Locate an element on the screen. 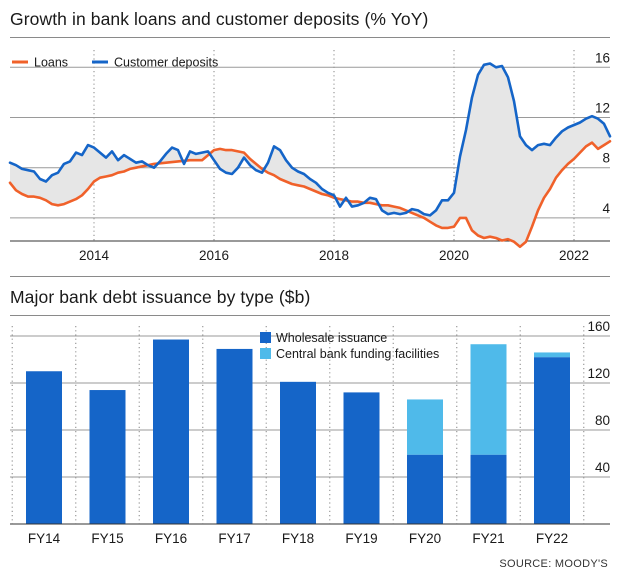 Image resolution: width=620 pixels, height=581 pixels. bar-chart-top-rule is located at coordinates (310, 315).